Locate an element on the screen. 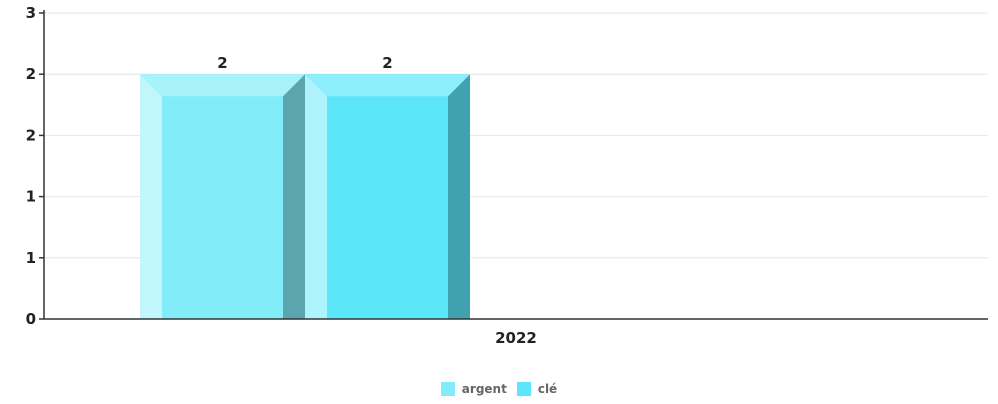 The height and width of the screenshot is (404, 998). legend: argent clé is located at coordinates (499, 389).